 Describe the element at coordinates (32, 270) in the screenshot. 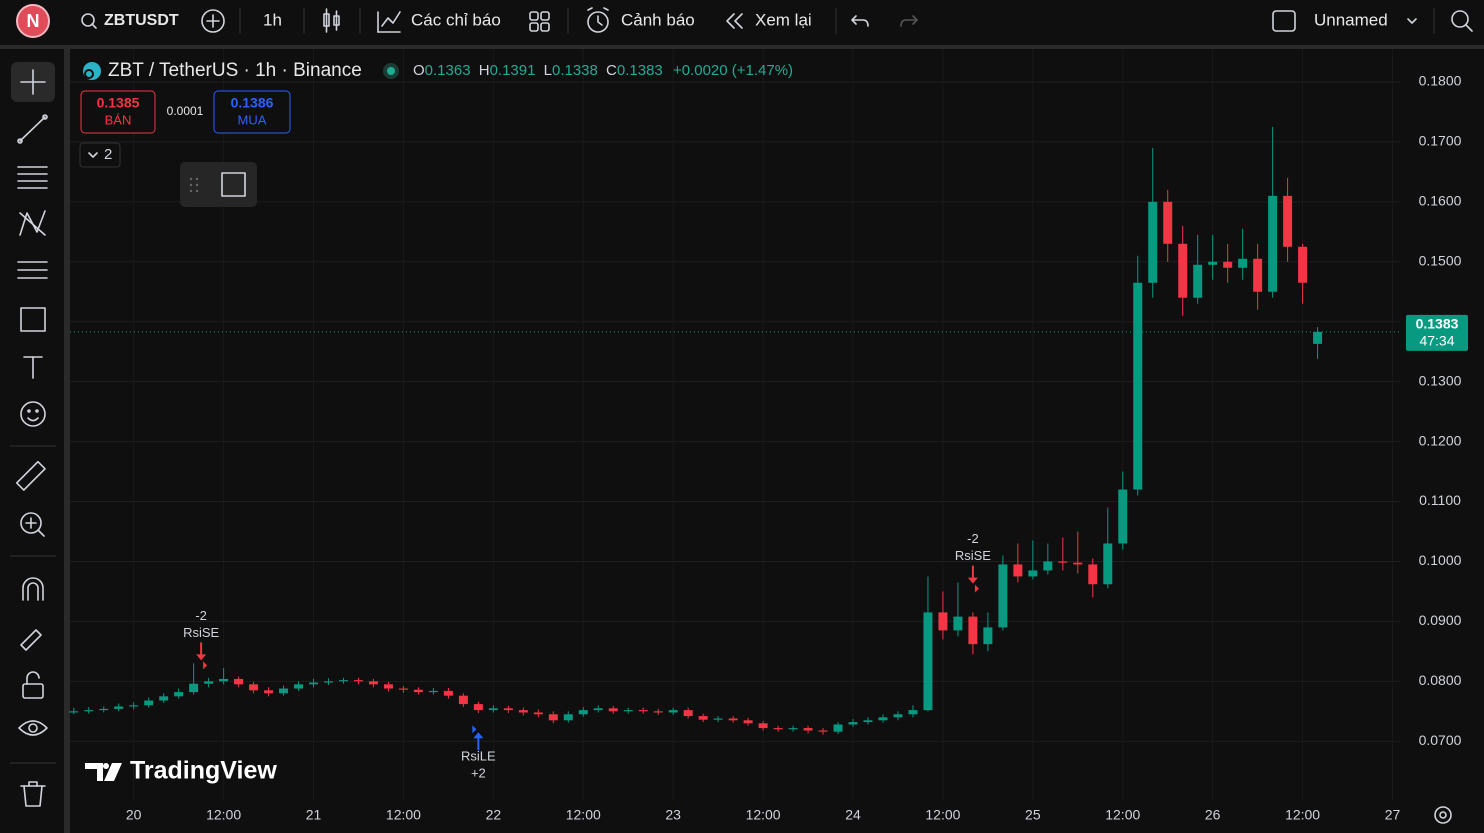

I see `forecast-tool` at that location.